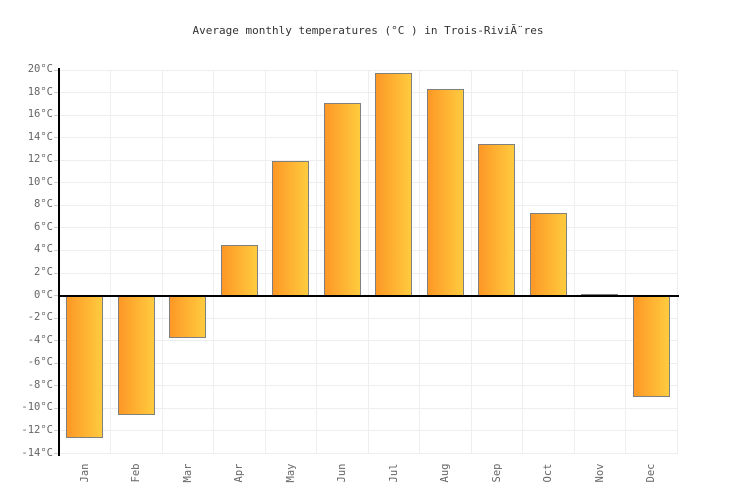  Describe the element at coordinates (43, 294) in the screenshot. I see `y-axis-label-0: 0°C` at that location.